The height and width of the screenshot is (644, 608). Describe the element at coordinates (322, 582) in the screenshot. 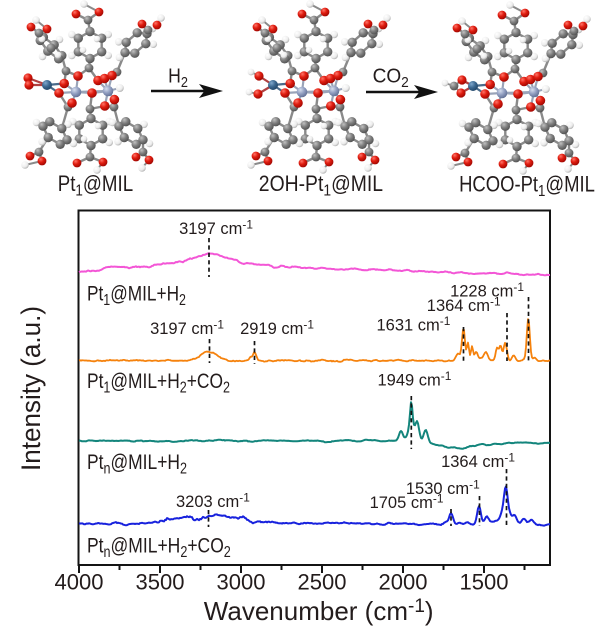

I see `svg-text: 2500` at that location.